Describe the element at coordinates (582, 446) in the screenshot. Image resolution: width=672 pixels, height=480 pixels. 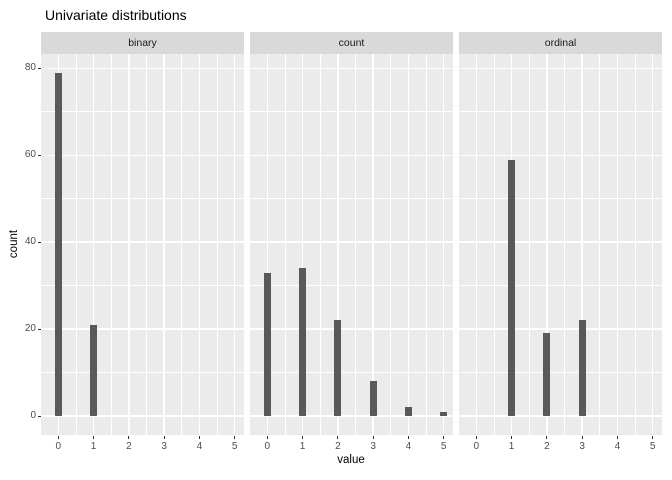
I see `x-tick-label: 3` at that location.